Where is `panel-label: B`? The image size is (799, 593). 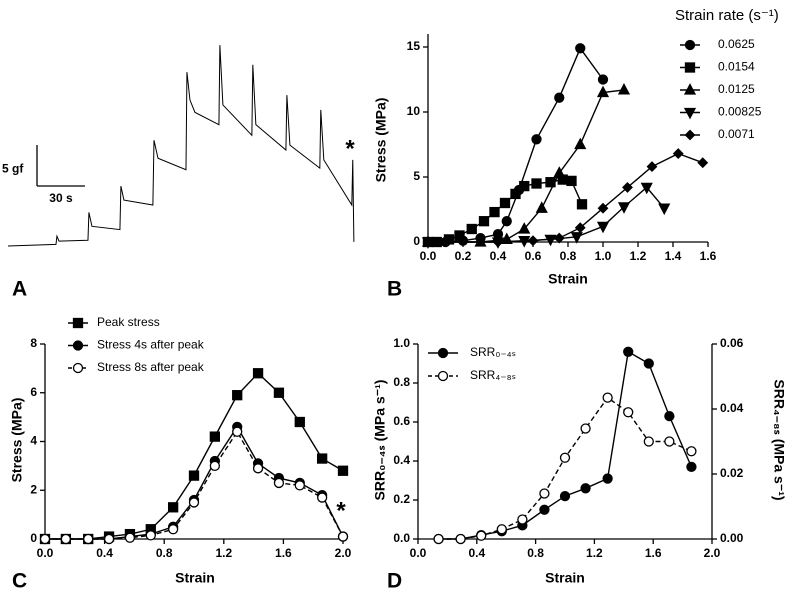 panel-label: B is located at coordinates (394, 289).